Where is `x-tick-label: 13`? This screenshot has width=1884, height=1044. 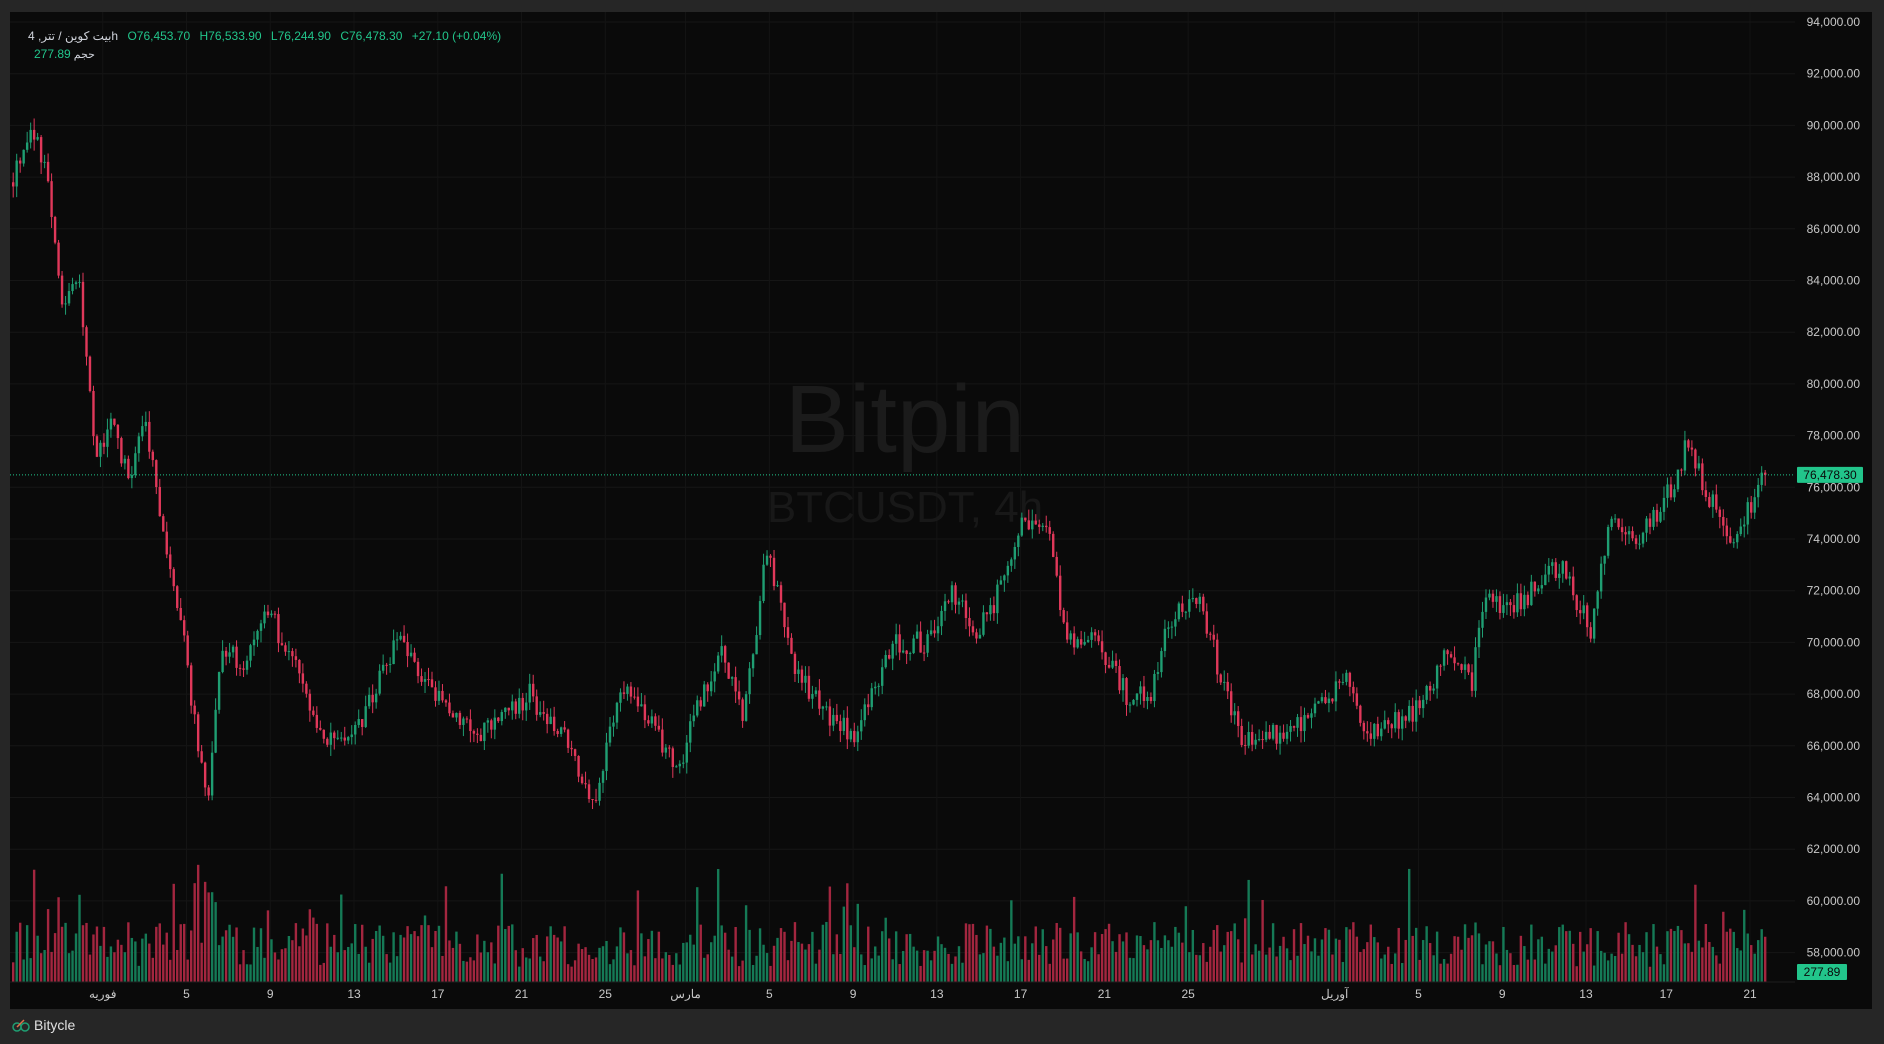
x-tick-label: 13 is located at coordinates (1586, 994).